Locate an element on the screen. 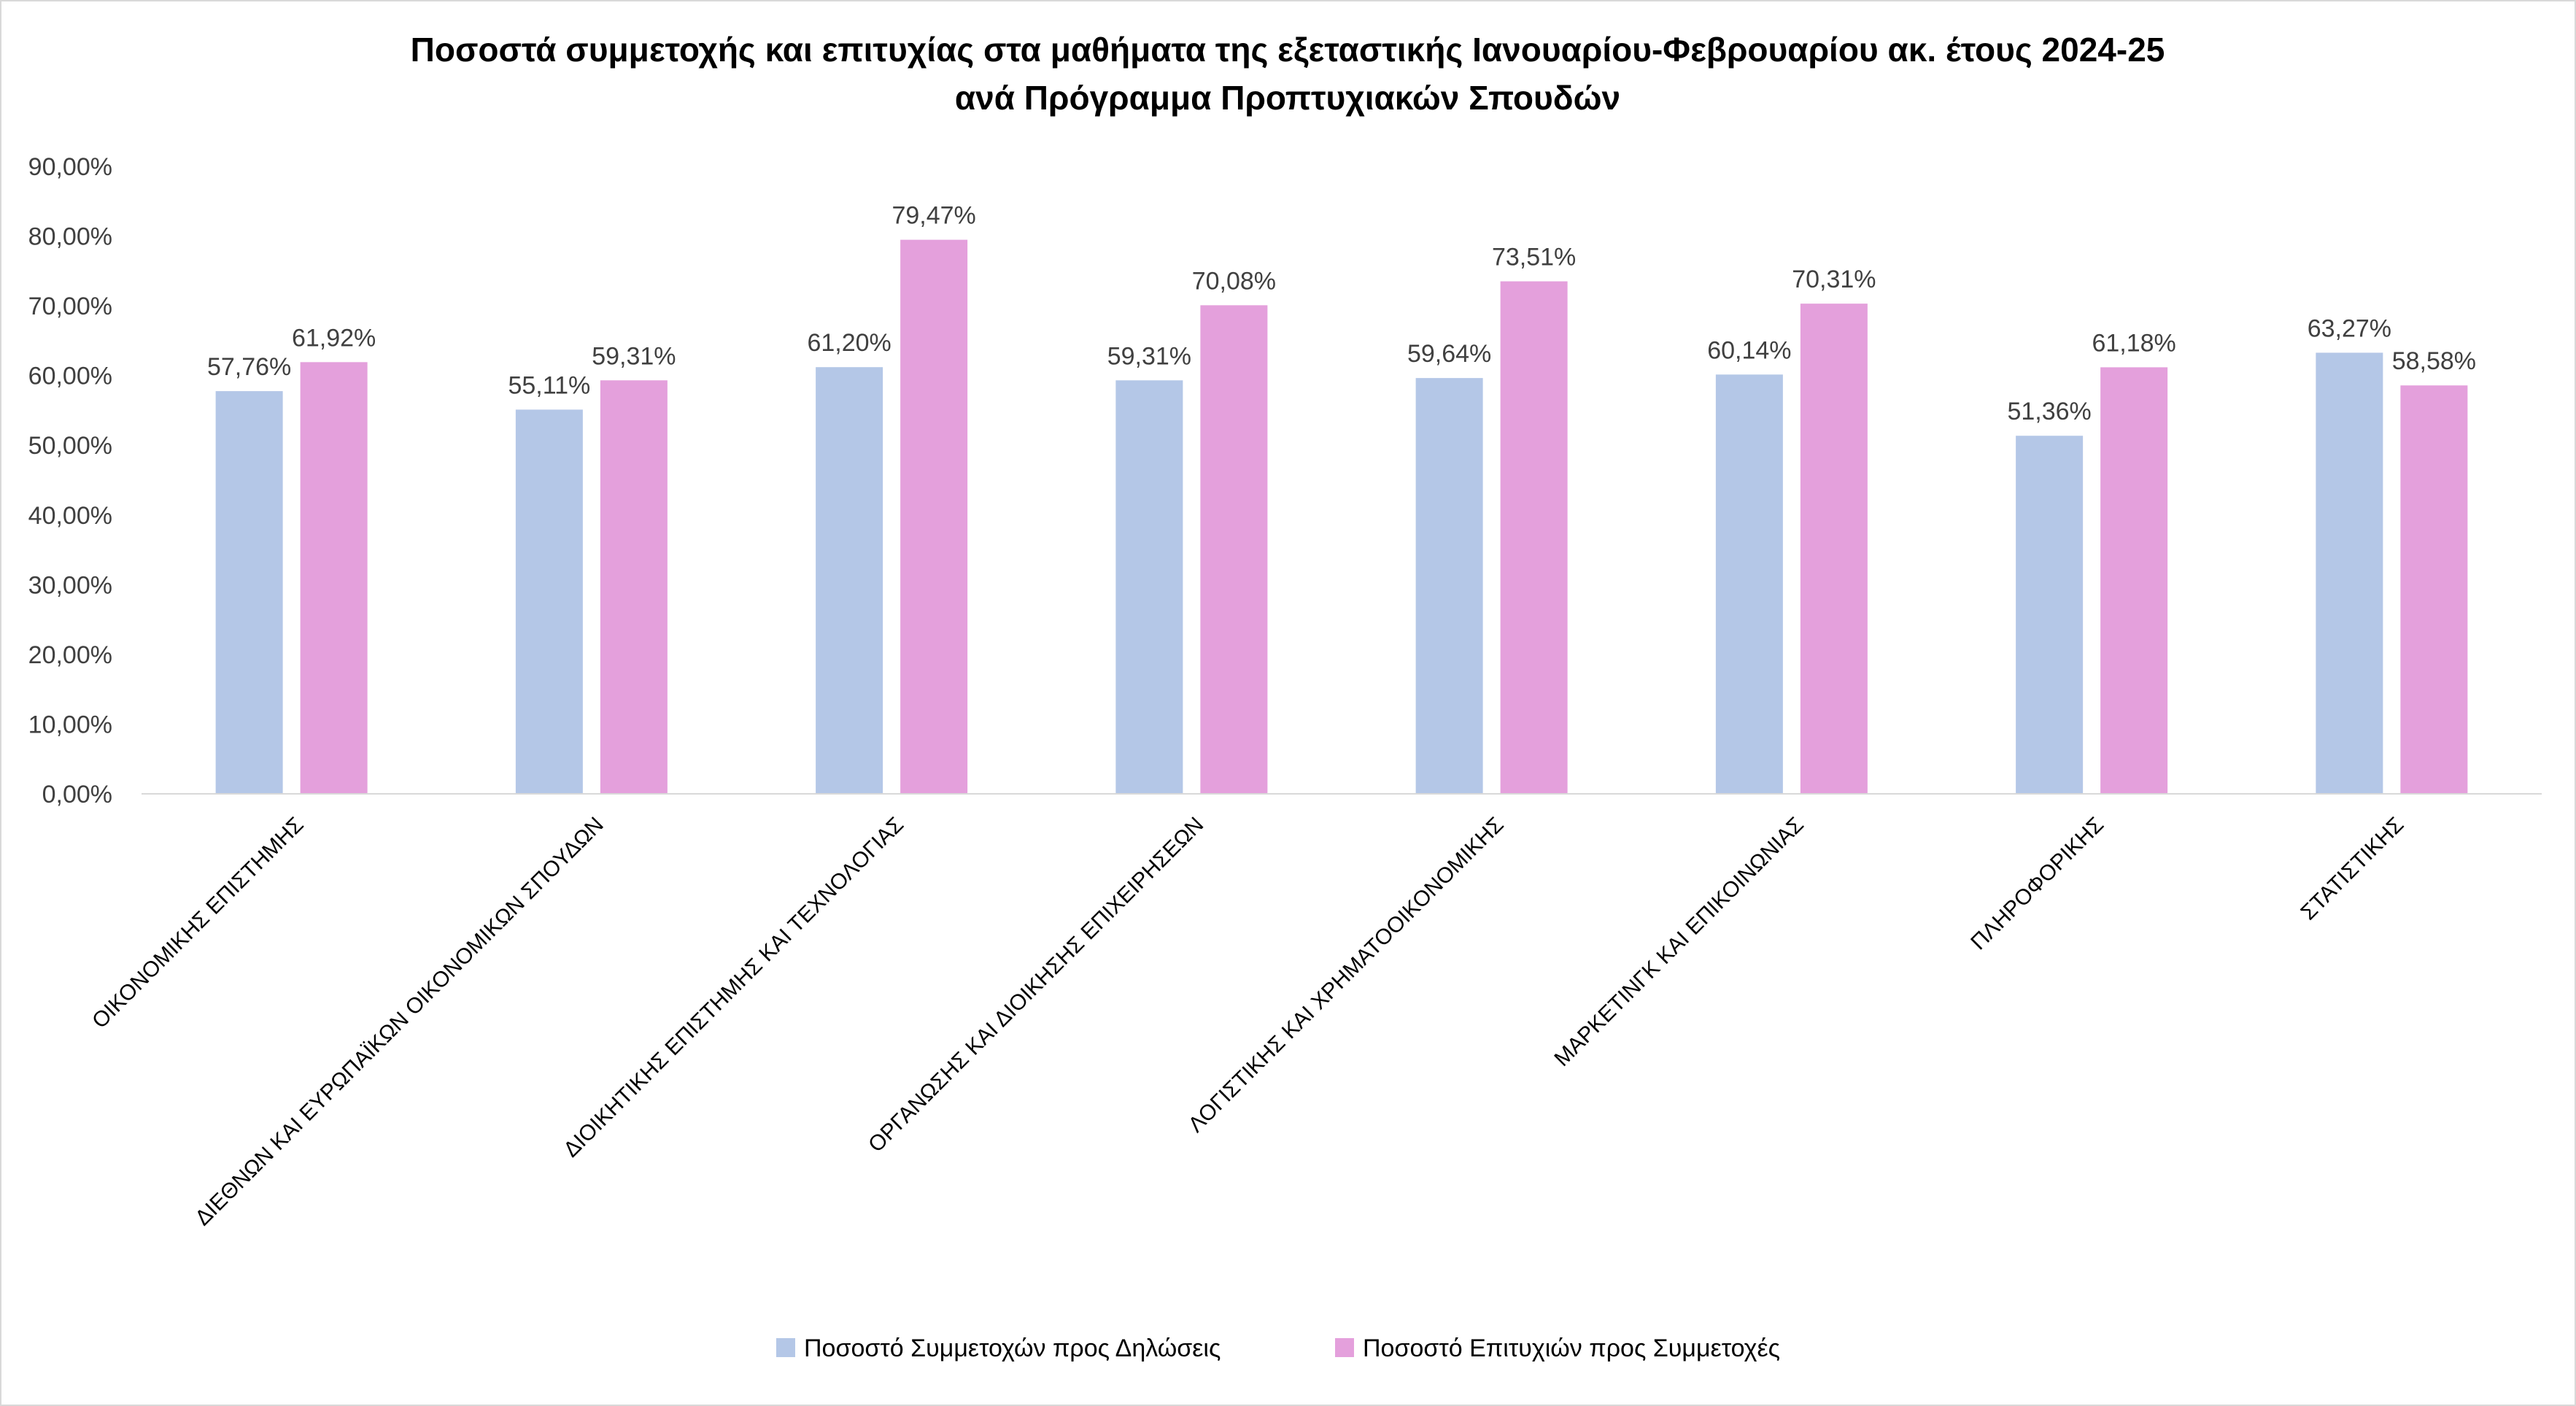 Image resolution: width=2576 pixels, height=1406 pixels. legend-label-series-2: Ποσοστό Επιτυχιών προς Συμμετοχές is located at coordinates (1571, 1348).